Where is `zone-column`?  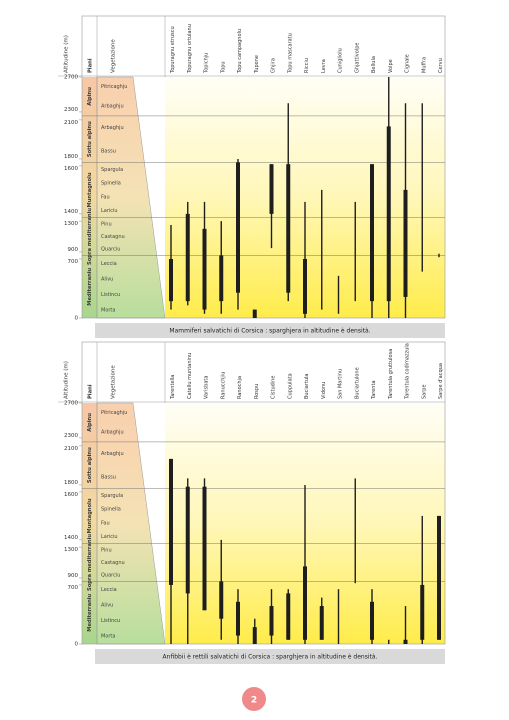
zone-column is located at coordinates (89, 523).